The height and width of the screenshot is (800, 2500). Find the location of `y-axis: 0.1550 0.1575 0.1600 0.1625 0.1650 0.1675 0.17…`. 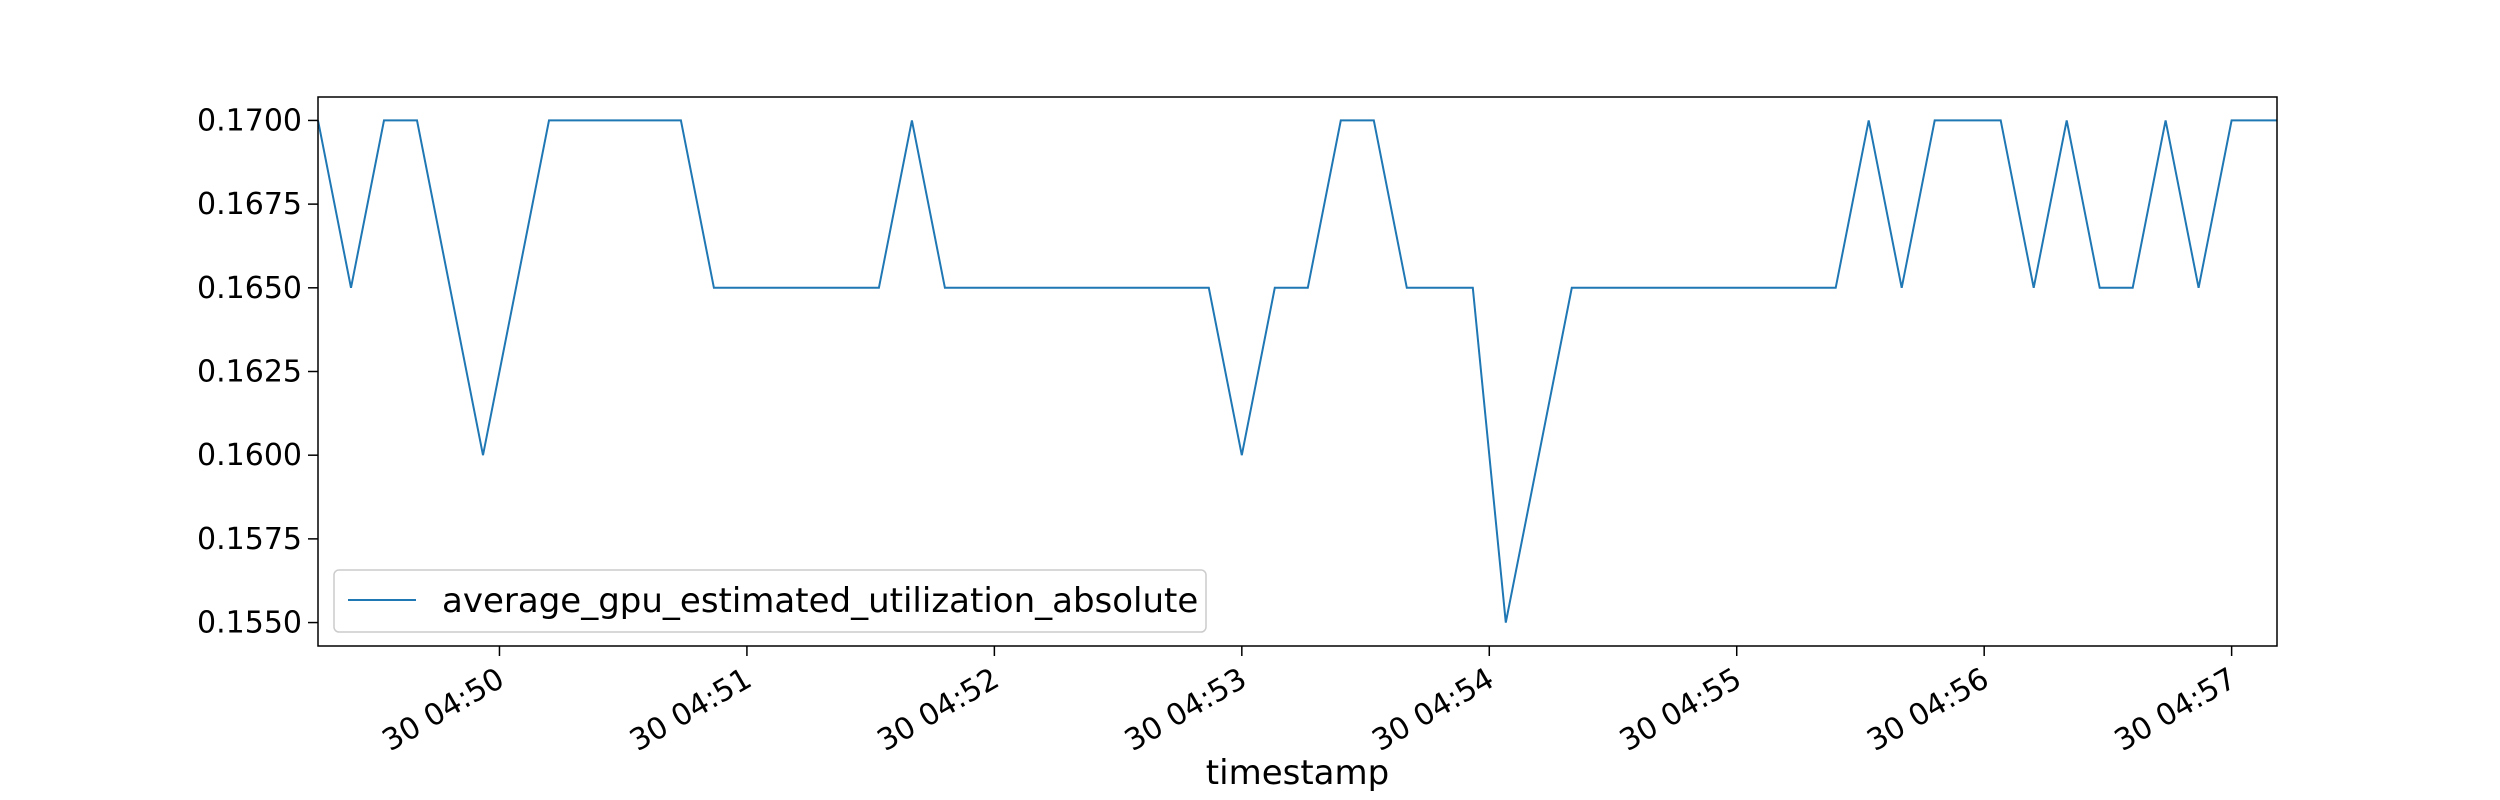

y-axis: 0.1550 0.1575 0.1600 0.1625 0.1650 0.1675 0.17… is located at coordinates (257, 372).